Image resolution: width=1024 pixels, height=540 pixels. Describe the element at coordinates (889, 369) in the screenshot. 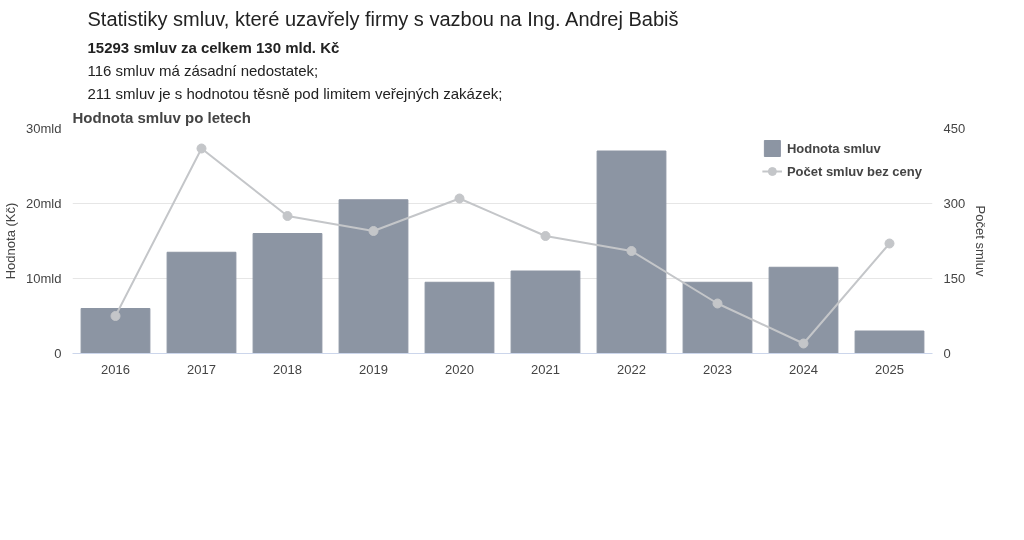

I see `x-tick-label: 2025` at that location.